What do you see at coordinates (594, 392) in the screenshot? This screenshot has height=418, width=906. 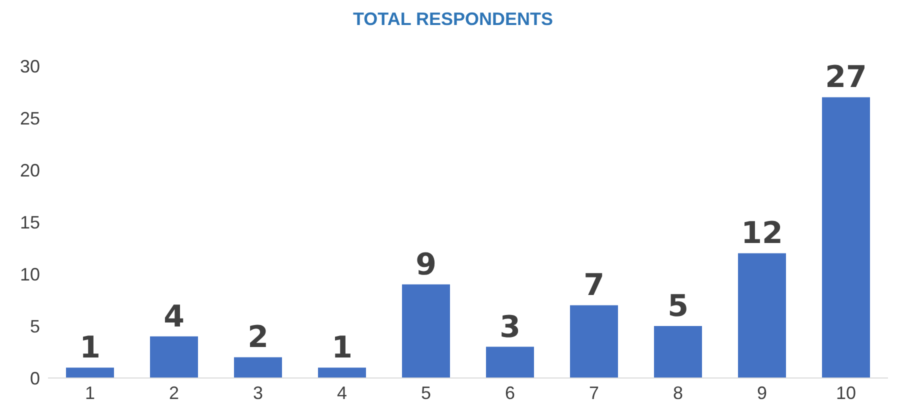 I see `x-tick-label: 7` at bounding box center [594, 392].